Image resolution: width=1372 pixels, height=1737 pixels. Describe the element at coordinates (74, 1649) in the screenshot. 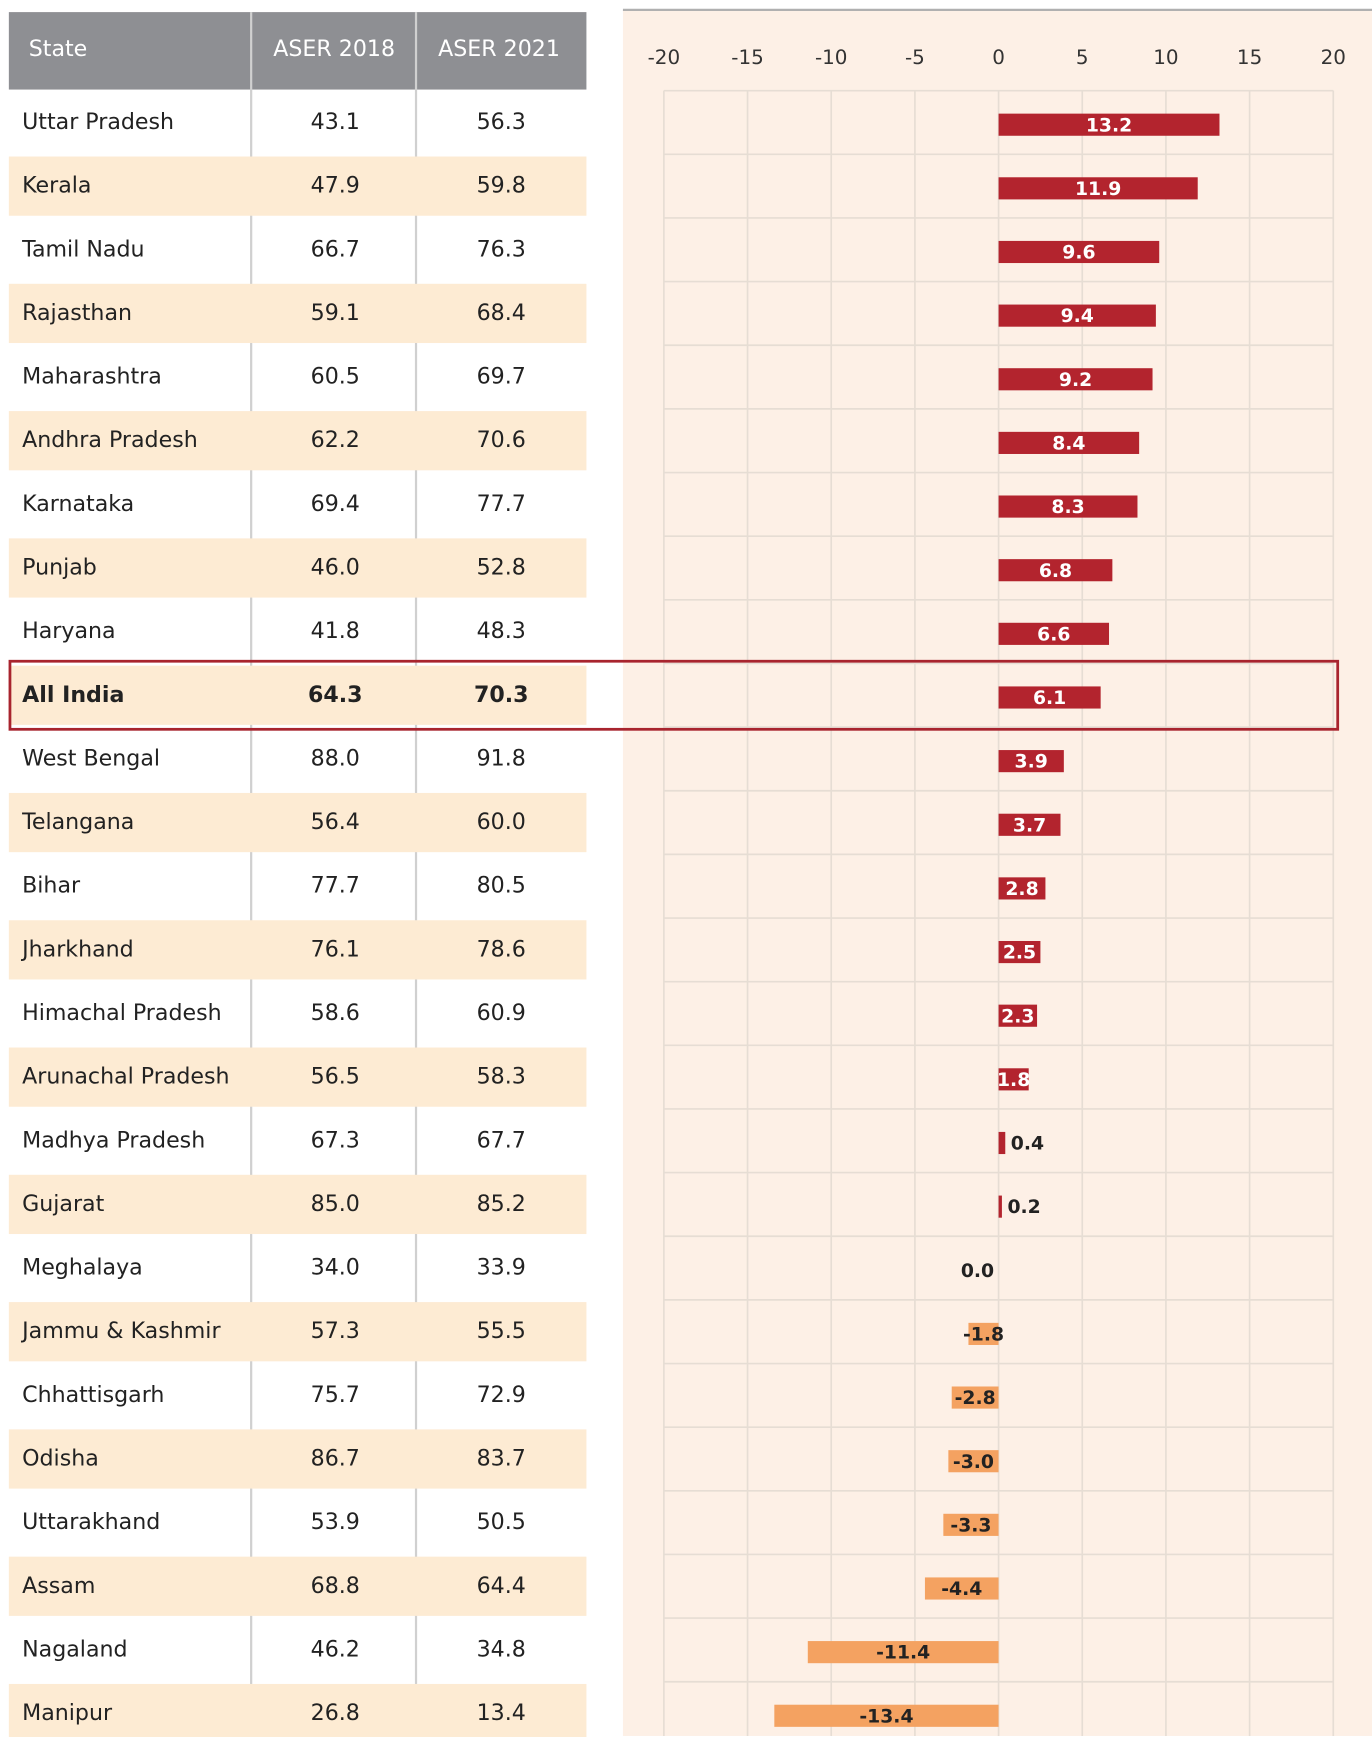

I see `table-cell: Nagaland` at that location.